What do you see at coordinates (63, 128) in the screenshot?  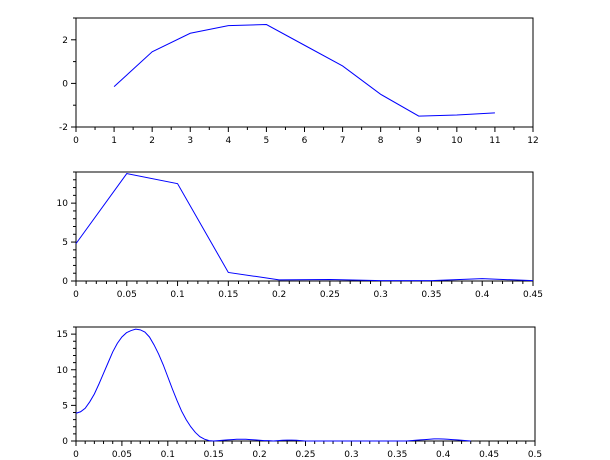 I see `y-tick-label: -2` at bounding box center [63, 128].